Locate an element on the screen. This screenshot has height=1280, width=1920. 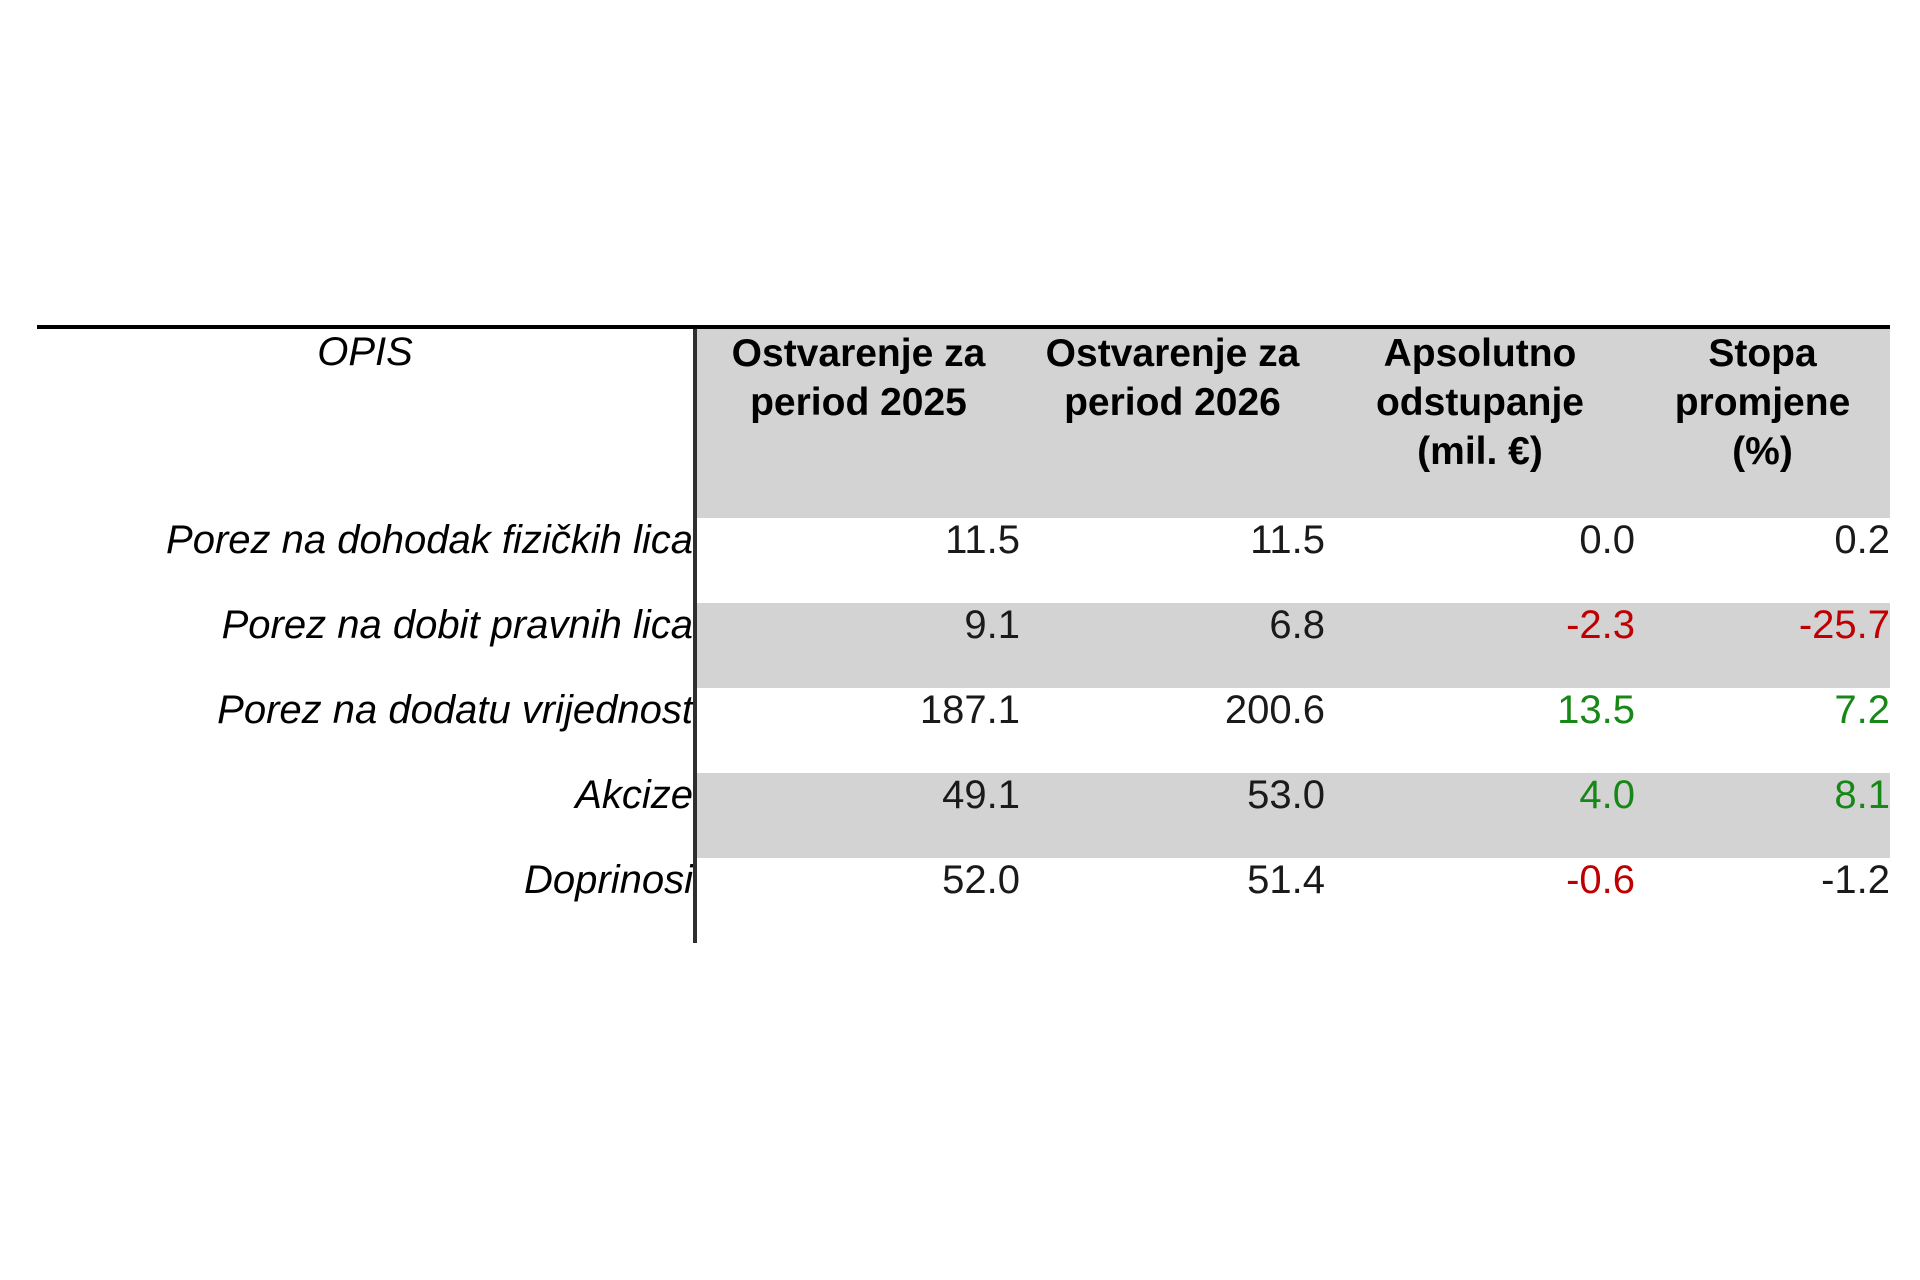
cell-value: 187.1 is located at coordinates (856, 730).